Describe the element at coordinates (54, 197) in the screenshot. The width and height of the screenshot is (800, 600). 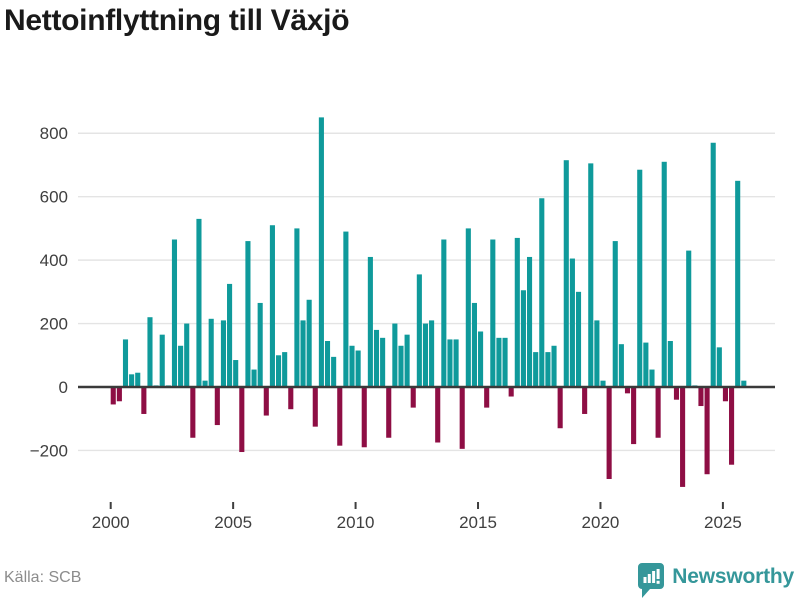
I see `y-tick-label: 600` at that location.